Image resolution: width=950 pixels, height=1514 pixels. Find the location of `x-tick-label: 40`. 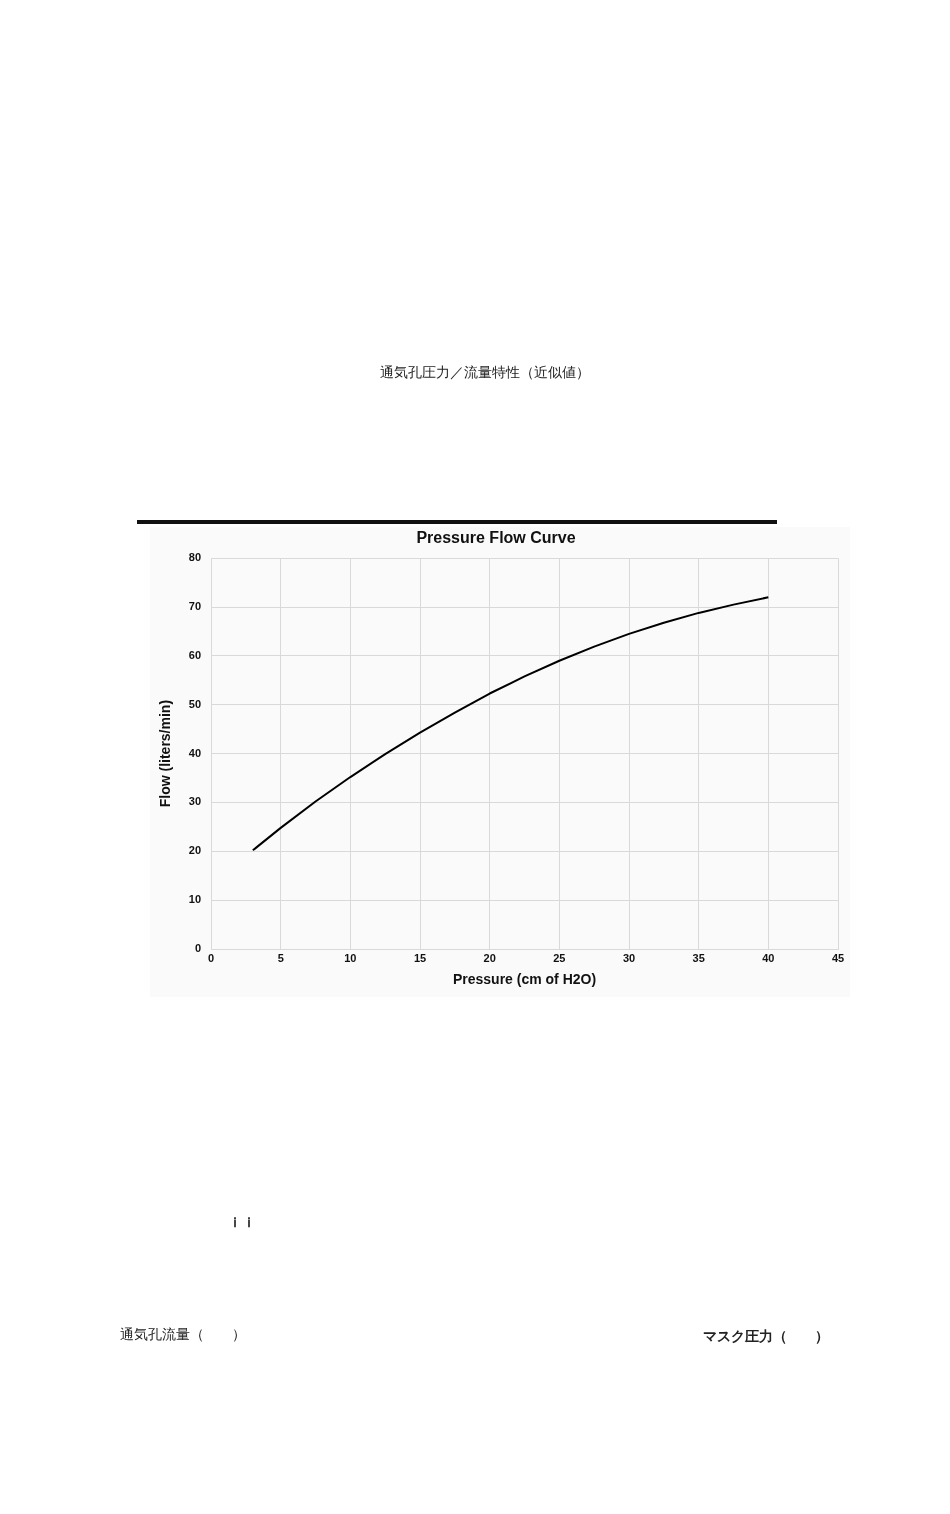

x-tick-label: 40 is located at coordinates (768, 957).